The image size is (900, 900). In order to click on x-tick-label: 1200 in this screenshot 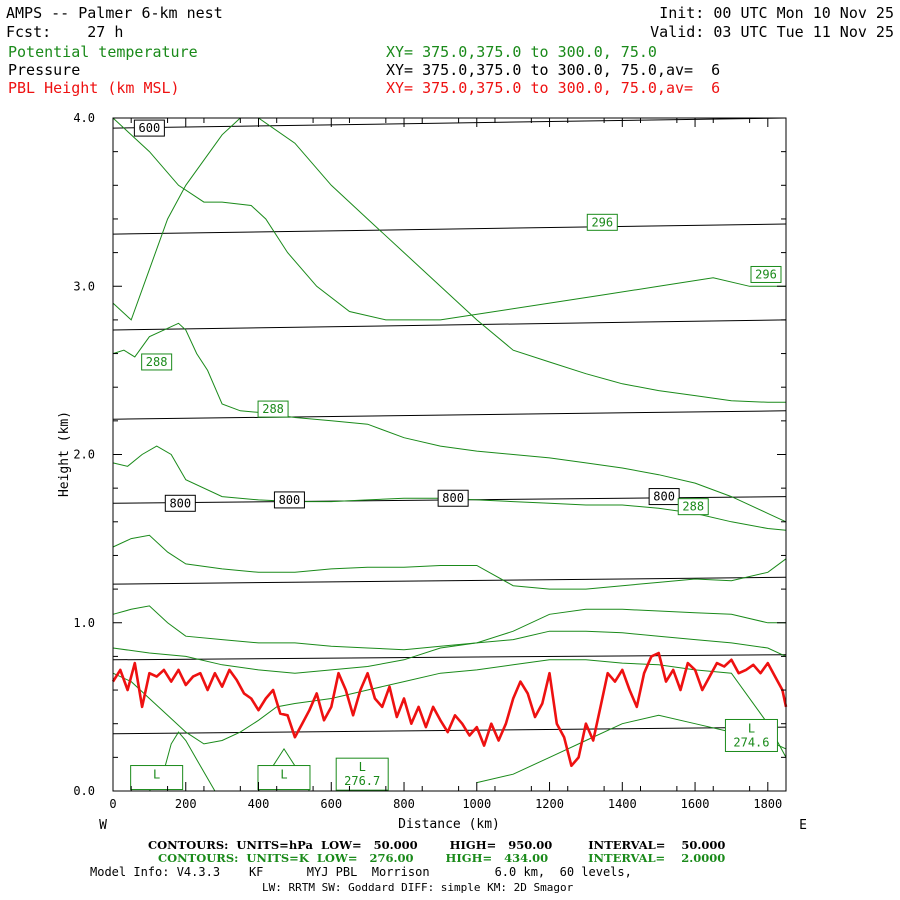, I will do `click(549, 804)`.